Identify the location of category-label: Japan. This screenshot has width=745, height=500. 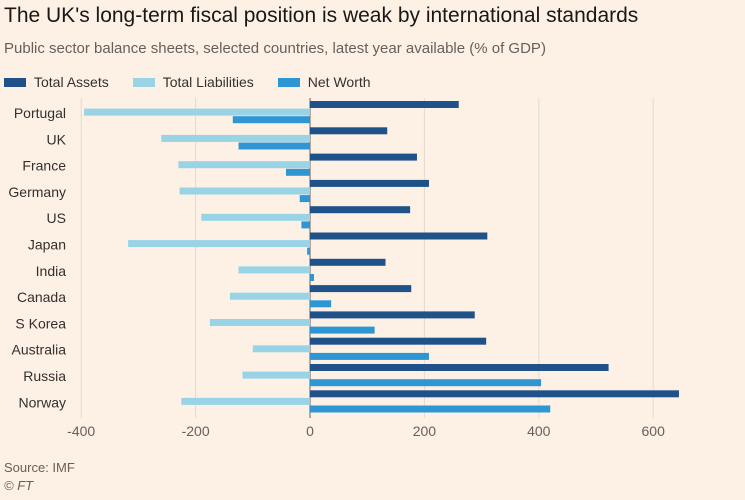
(47, 245).